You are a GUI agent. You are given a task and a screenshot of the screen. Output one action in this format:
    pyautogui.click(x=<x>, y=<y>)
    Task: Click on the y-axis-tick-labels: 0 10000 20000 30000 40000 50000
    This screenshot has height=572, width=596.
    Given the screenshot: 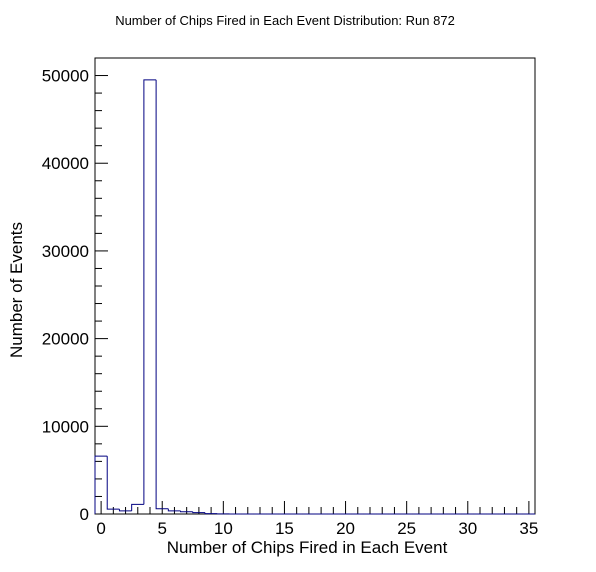 What is the action you would take?
    pyautogui.click(x=65, y=295)
    